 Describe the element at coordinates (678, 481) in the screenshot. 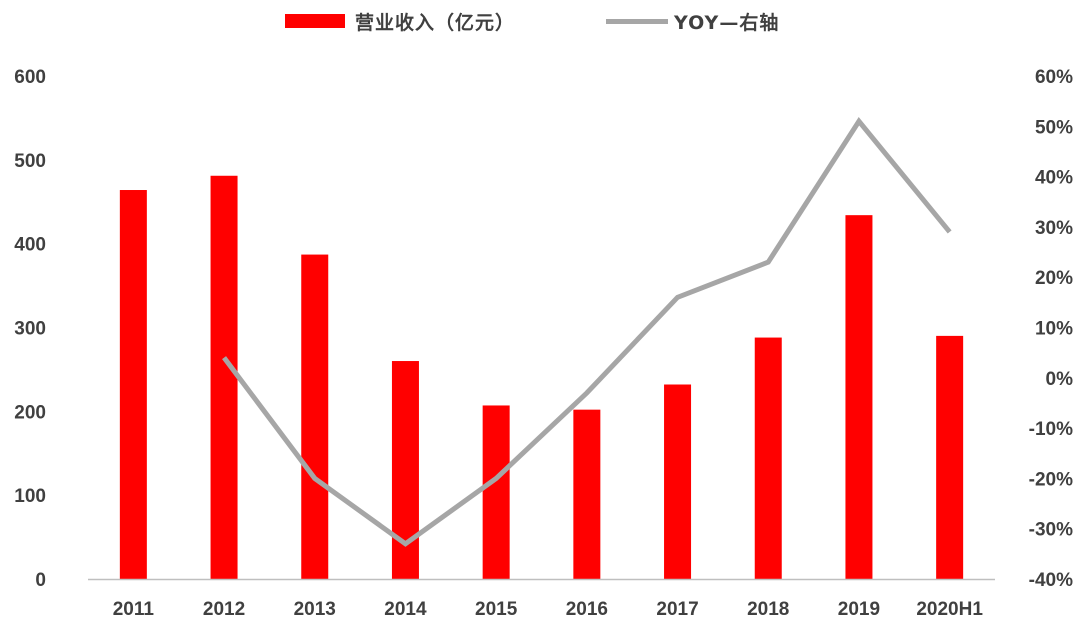

I see `bar-2017` at that location.